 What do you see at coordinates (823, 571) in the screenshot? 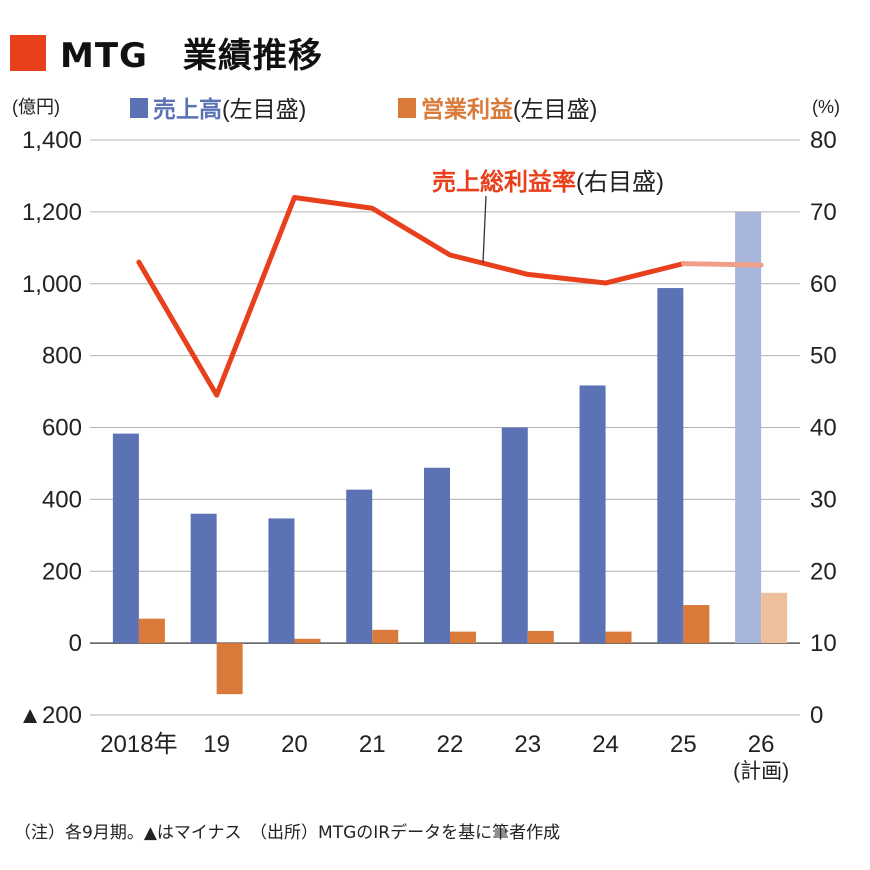
I see `right-tick-label: 20` at bounding box center [823, 571].